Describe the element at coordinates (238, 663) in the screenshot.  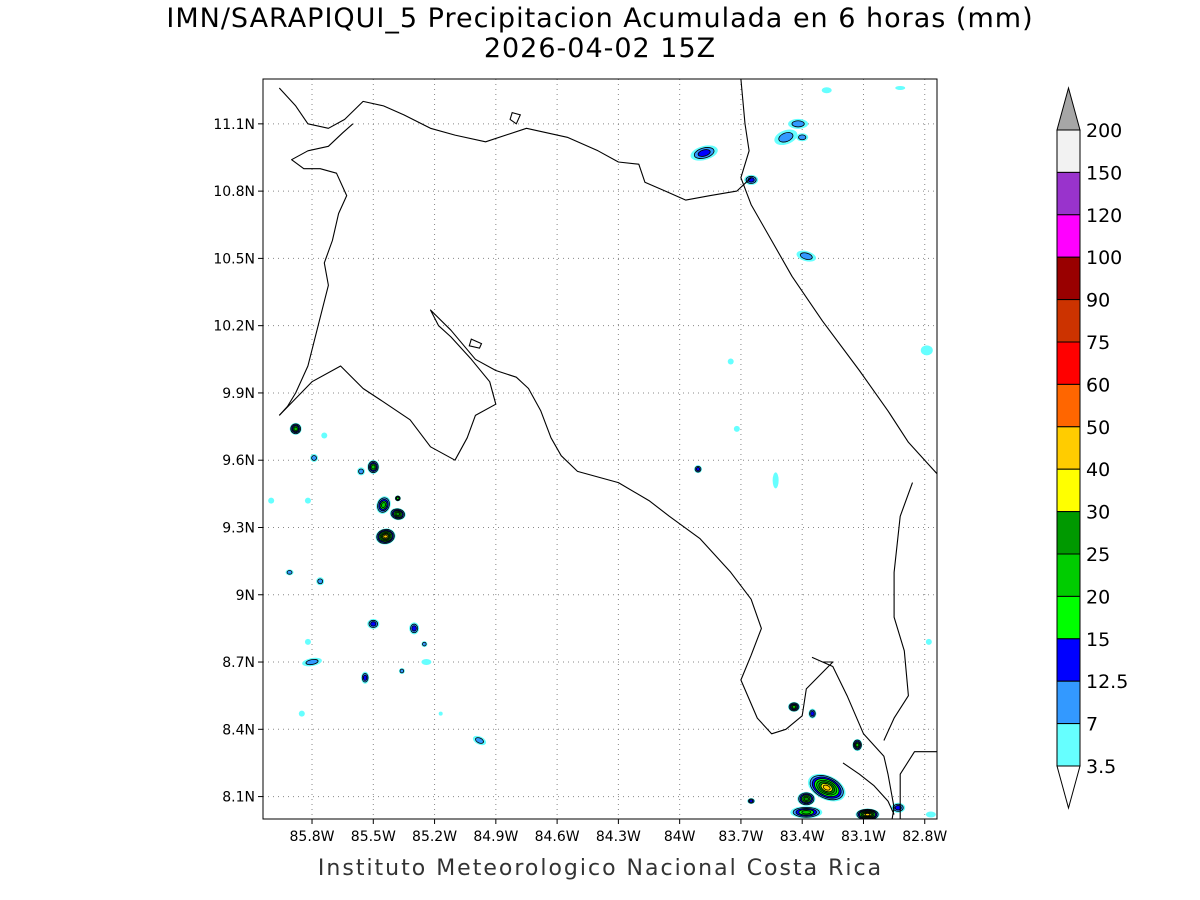
I see `lat-tick-label: 8.7N` at that location.